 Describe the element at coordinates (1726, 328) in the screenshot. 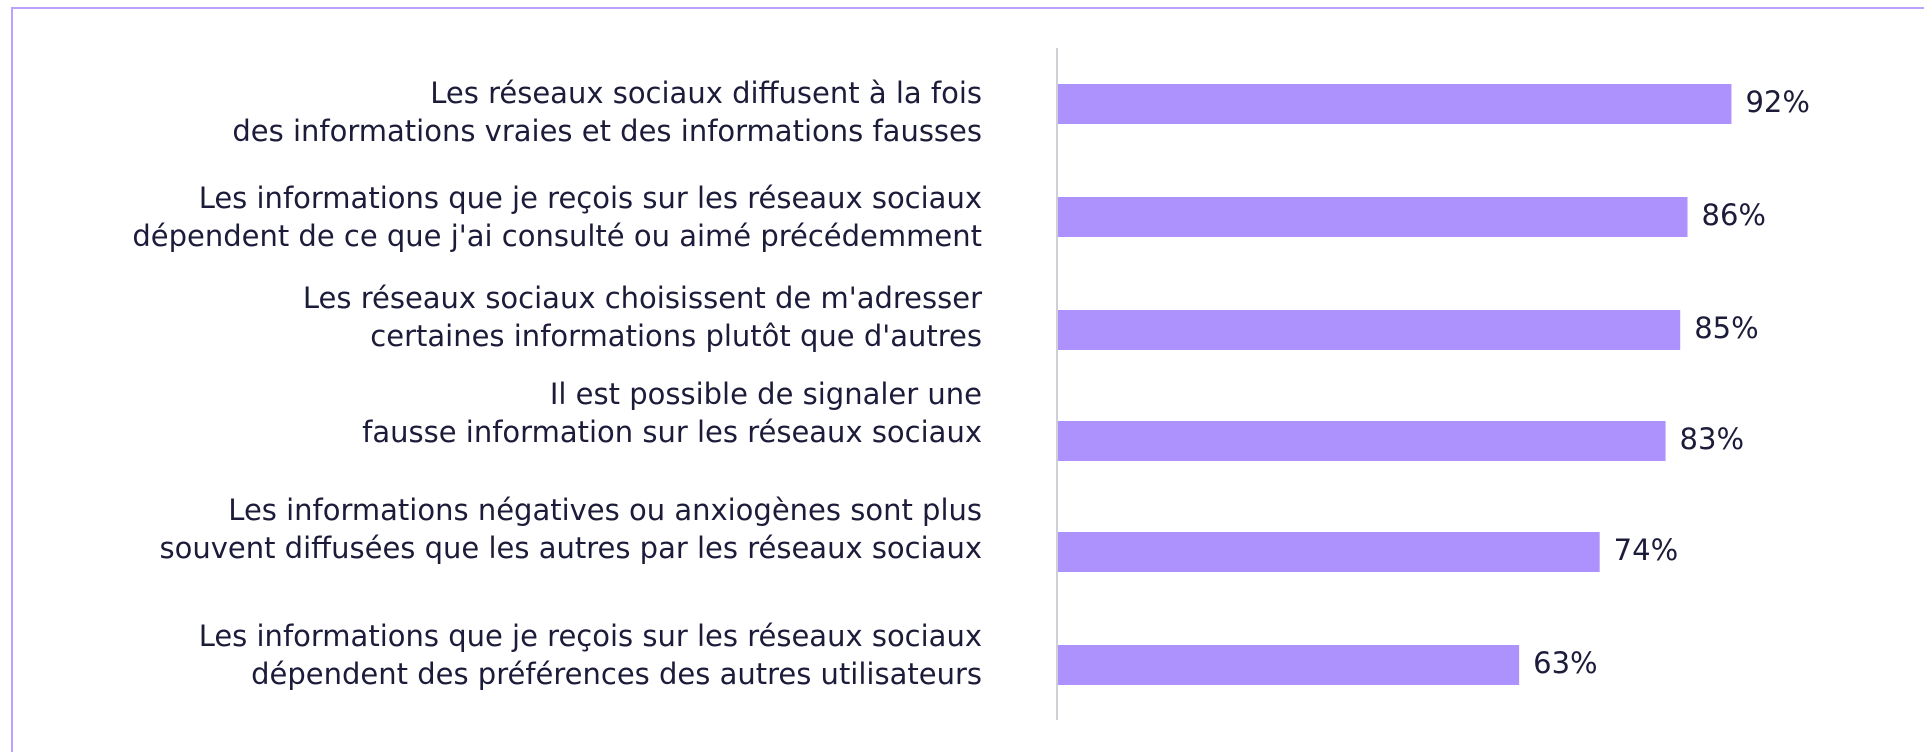

I see `value-label: 85%` at that location.